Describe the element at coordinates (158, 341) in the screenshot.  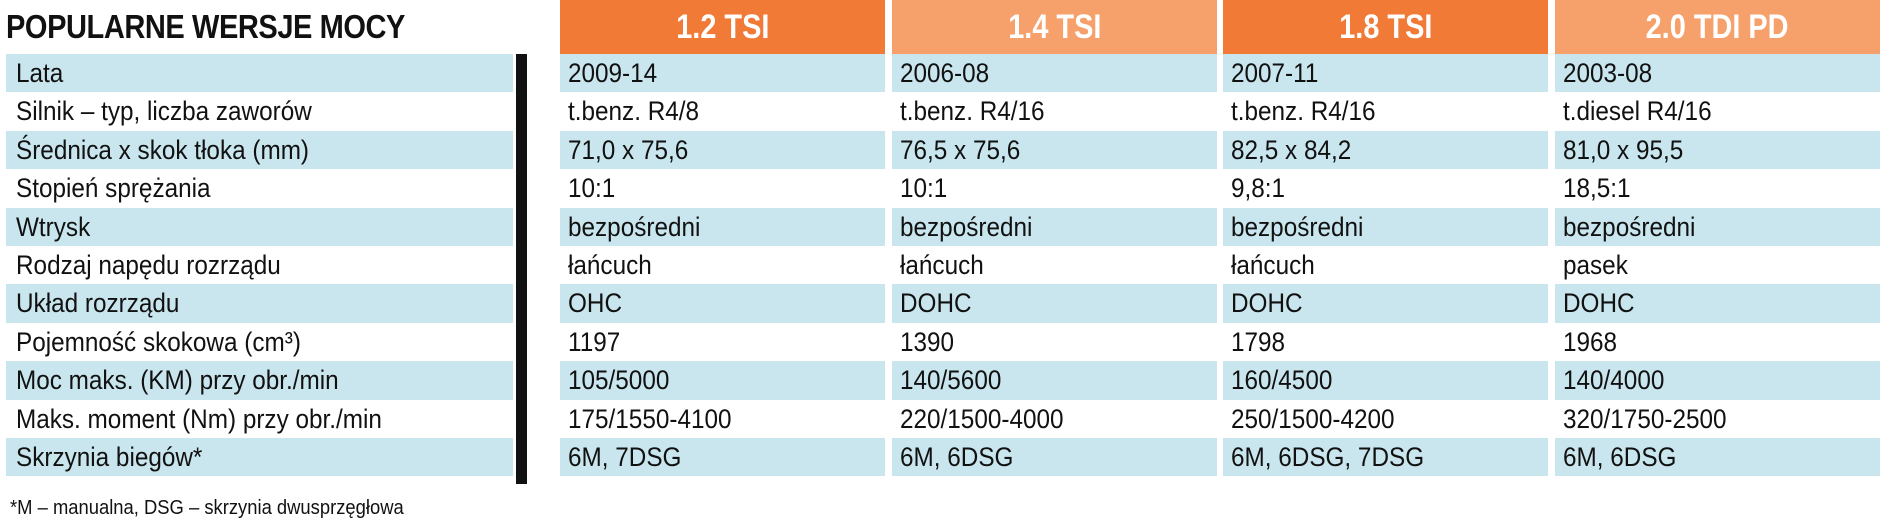
I see `row-label-text: Pojemność skokowa (cm³)` at that location.